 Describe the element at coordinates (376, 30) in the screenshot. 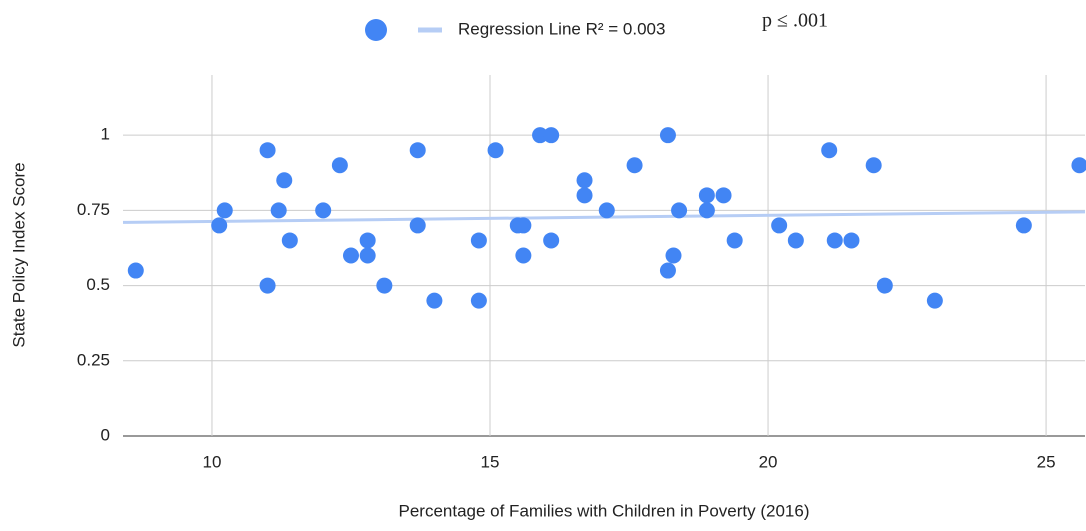

I see `legend-marker` at that location.